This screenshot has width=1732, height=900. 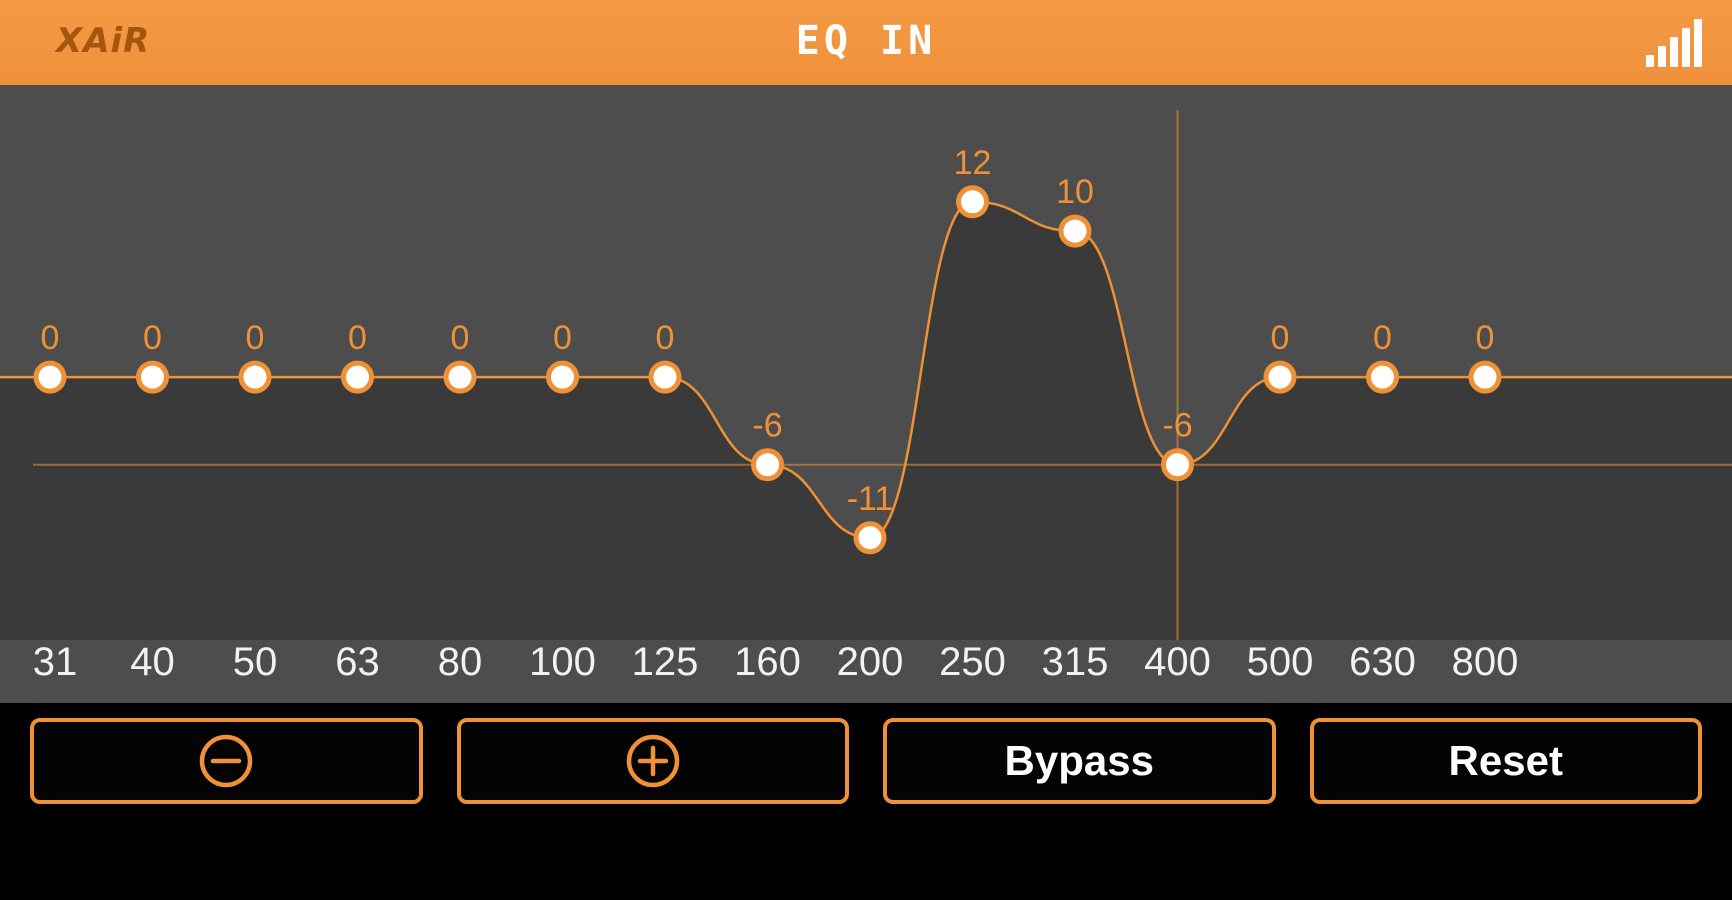 I want to click on plus-circle-icon, so click(x=652, y=761).